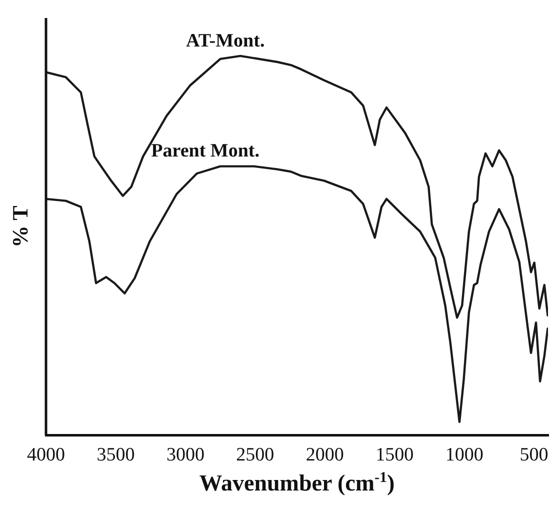 This screenshot has height=511, width=552. What do you see at coordinates (534, 455) in the screenshot?
I see `x-tick-label: 500` at bounding box center [534, 455].